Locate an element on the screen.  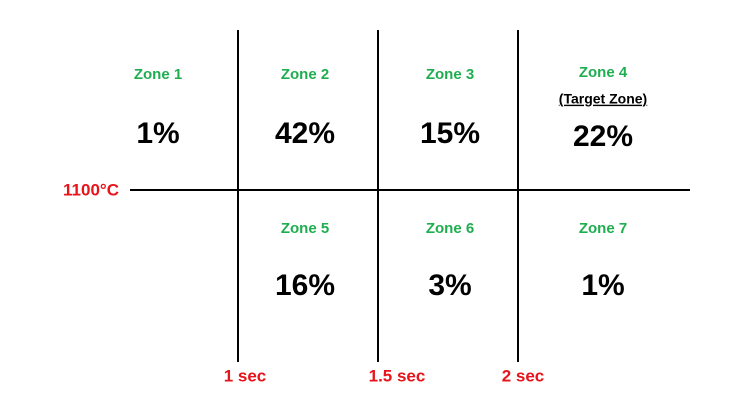
zone-label: Zone 3 is located at coordinates (450, 74).